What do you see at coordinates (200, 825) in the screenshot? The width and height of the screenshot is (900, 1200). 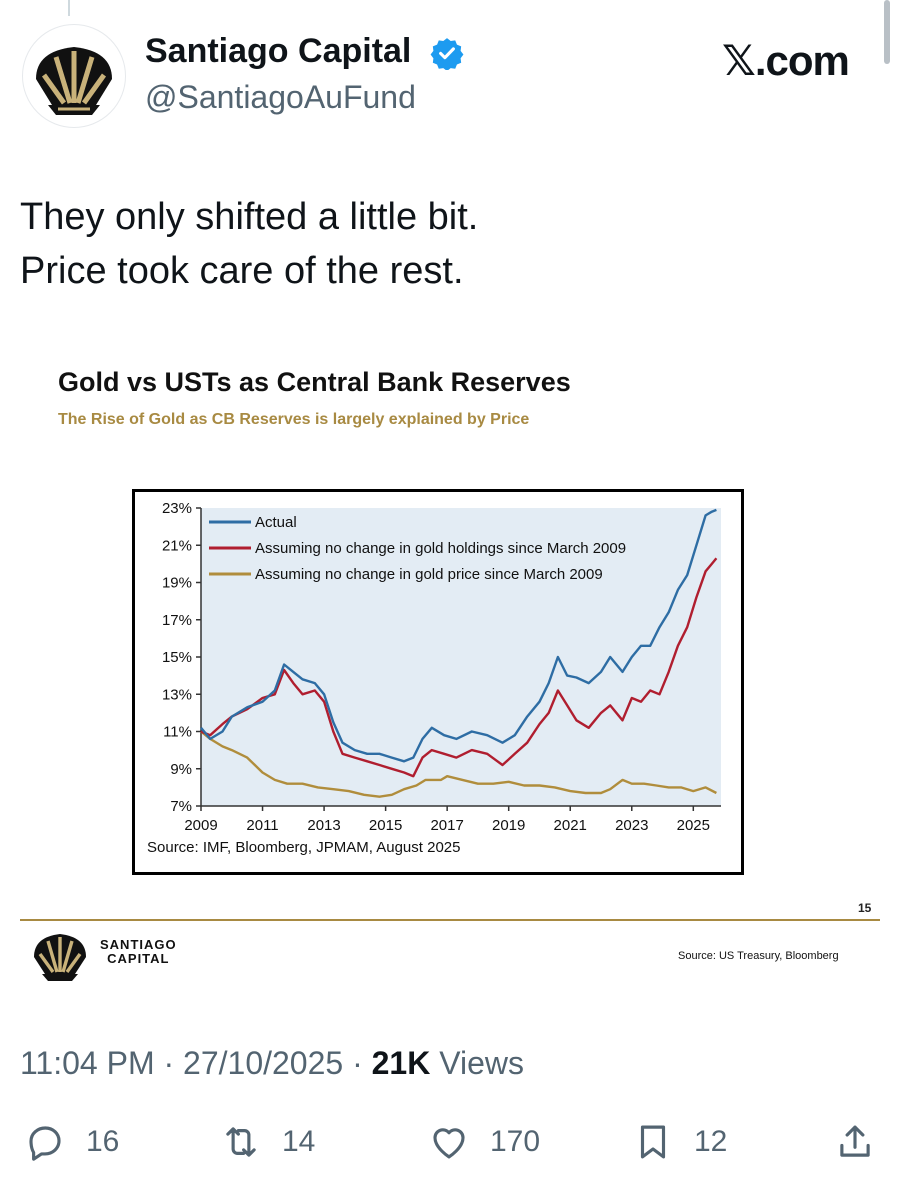 I see `x-tick-label: 2009` at bounding box center [200, 825].